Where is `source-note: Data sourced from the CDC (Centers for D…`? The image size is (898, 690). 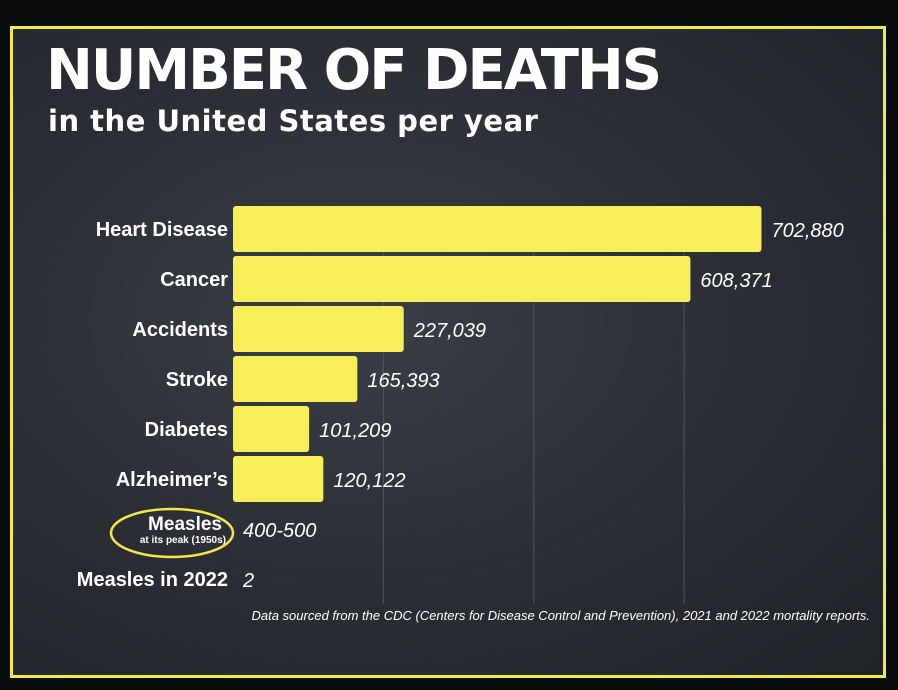 source-note: Data sourced from the CDC (Centers for D… is located at coordinates (560, 615).